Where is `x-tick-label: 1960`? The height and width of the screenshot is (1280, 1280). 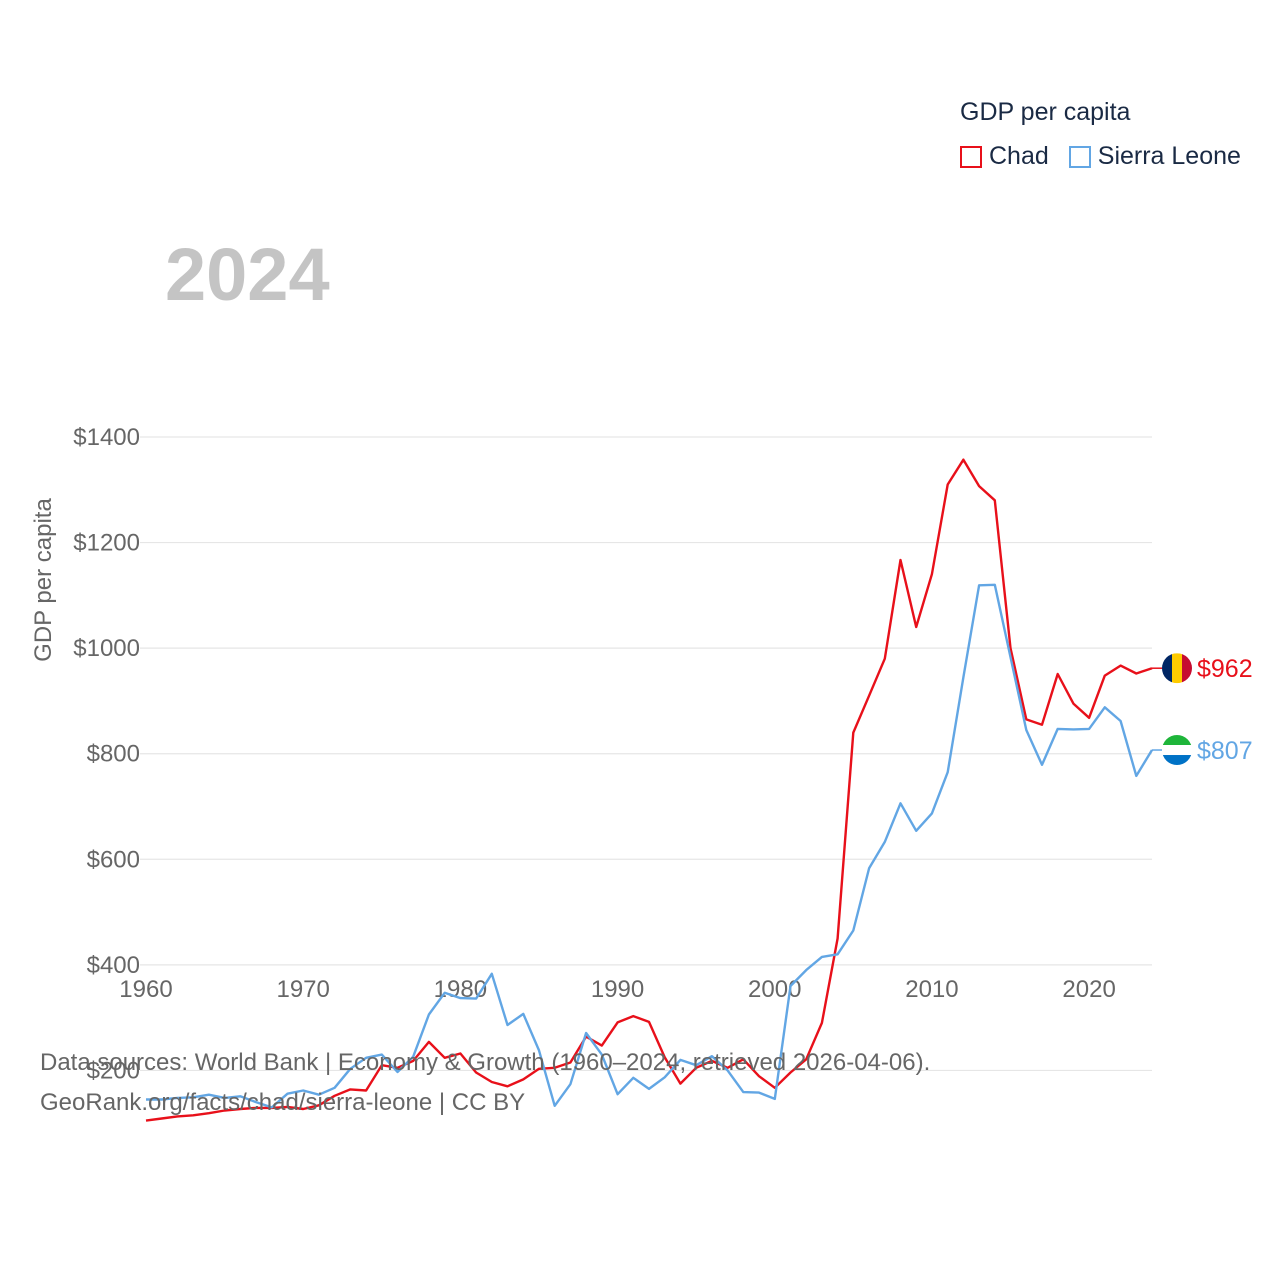 x-tick-label: 1960 is located at coordinates (145, 989).